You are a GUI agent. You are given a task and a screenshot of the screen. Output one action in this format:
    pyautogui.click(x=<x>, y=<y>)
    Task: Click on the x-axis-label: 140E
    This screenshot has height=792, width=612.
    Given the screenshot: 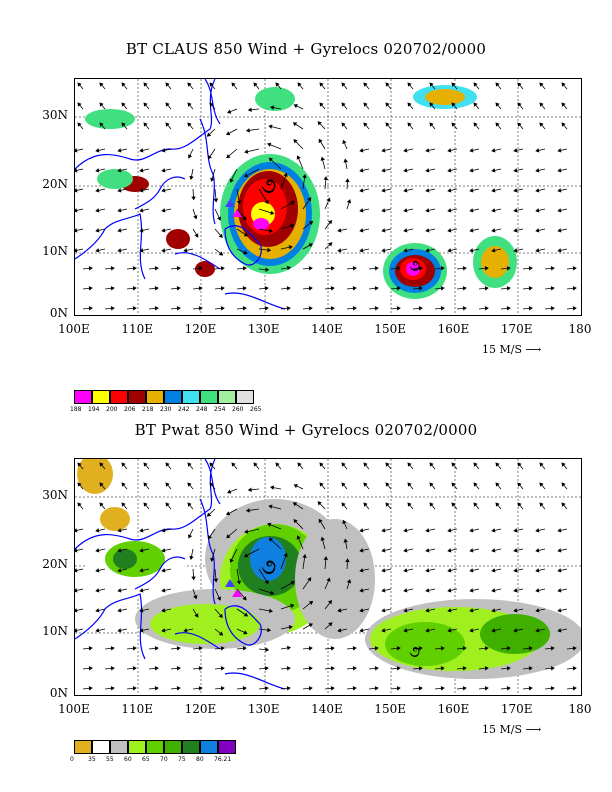 What is the action you would take?
    pyautogui.click(x=327, y=329)
    